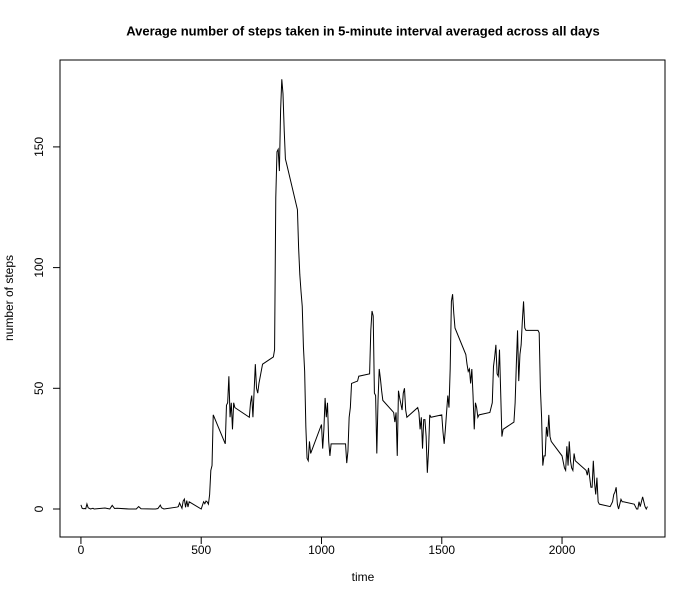 The height and width of the screenshot is (600, 700). Describe the element at coordinates (81, 550) in the screenshot. I see `x-tick-label: 0` at that location.